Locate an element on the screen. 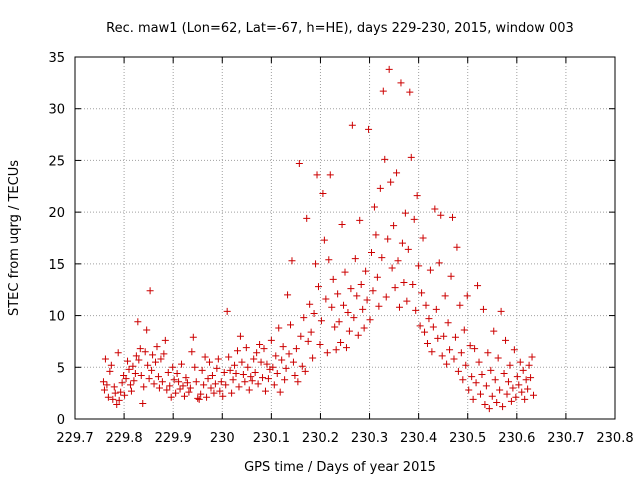 This screenshot has width=640, height=480. x-tick-label: 230.7 is located at coordinates (565, 438).